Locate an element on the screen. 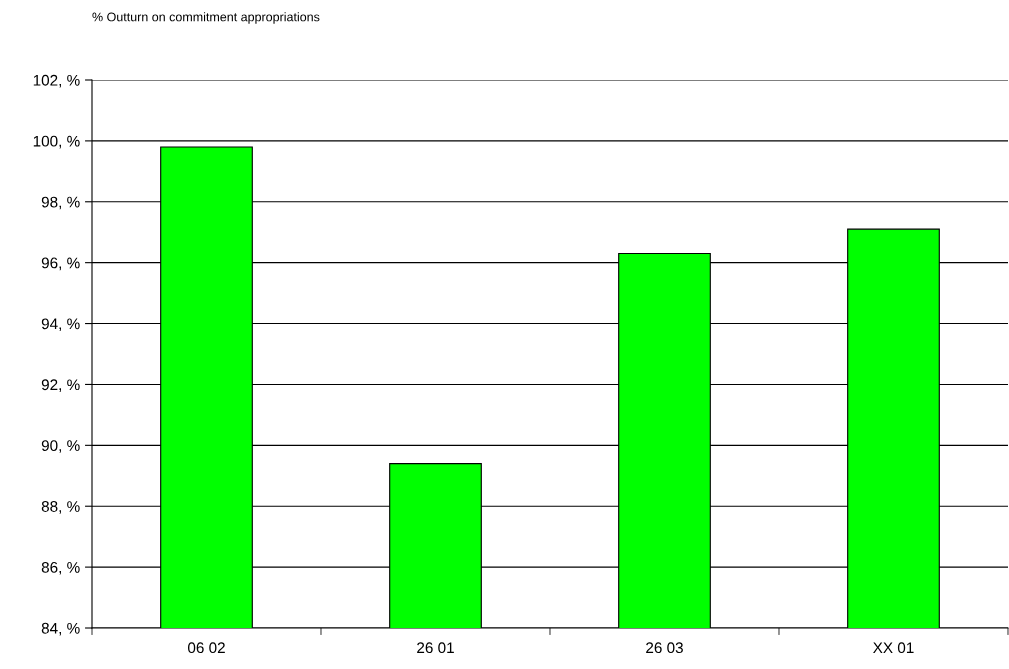 The height and width of the screenshot is (669, 1009). y-tick-label: 96, % is located at coordinates (60, 264).